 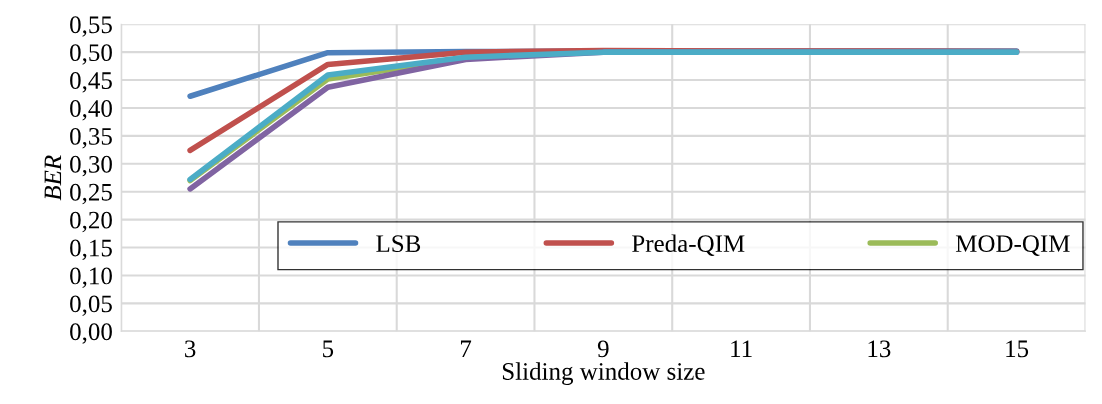 What do you see at coordinates (190, 349) in the screenshot?
I see `x-tick-label: 3` at bounding box center [190, 349].